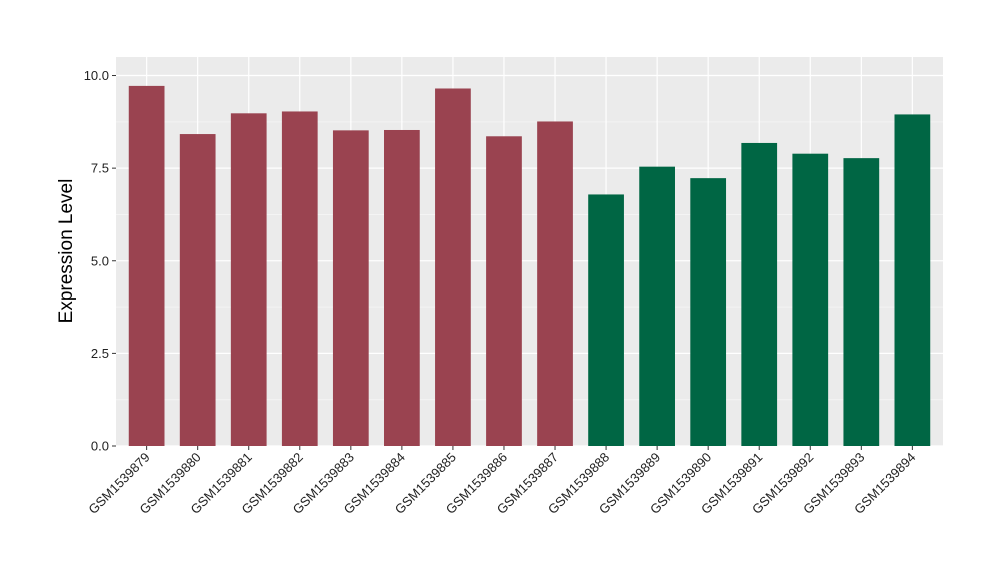 The image size is (1000, 580). I want to click on y-tick-label: 7.5, so click(100, 168).